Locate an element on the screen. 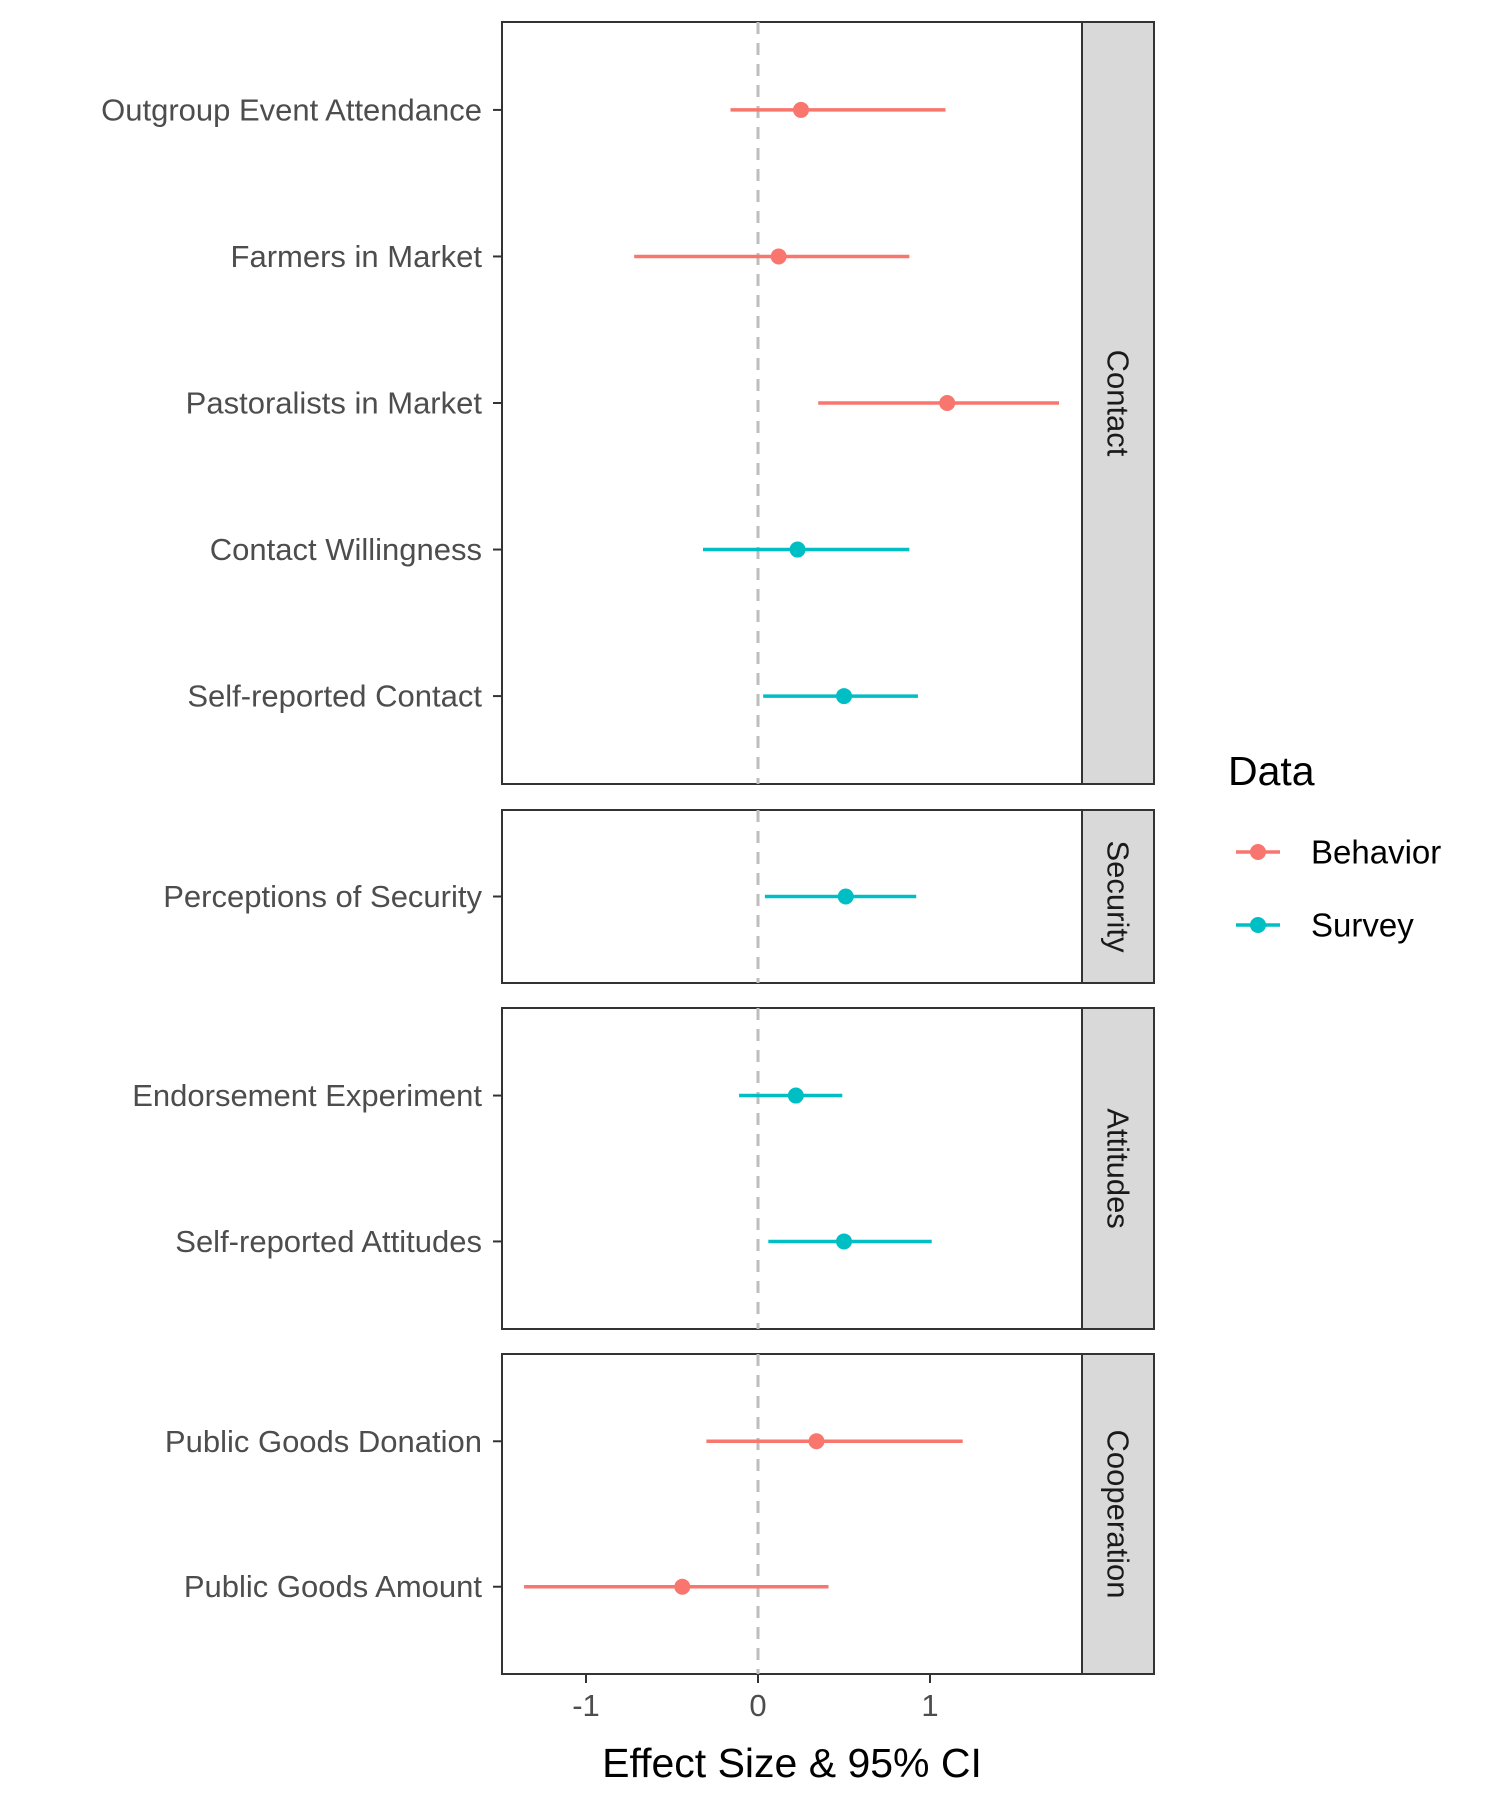  strip-security is located at coordinates (1118, 896).